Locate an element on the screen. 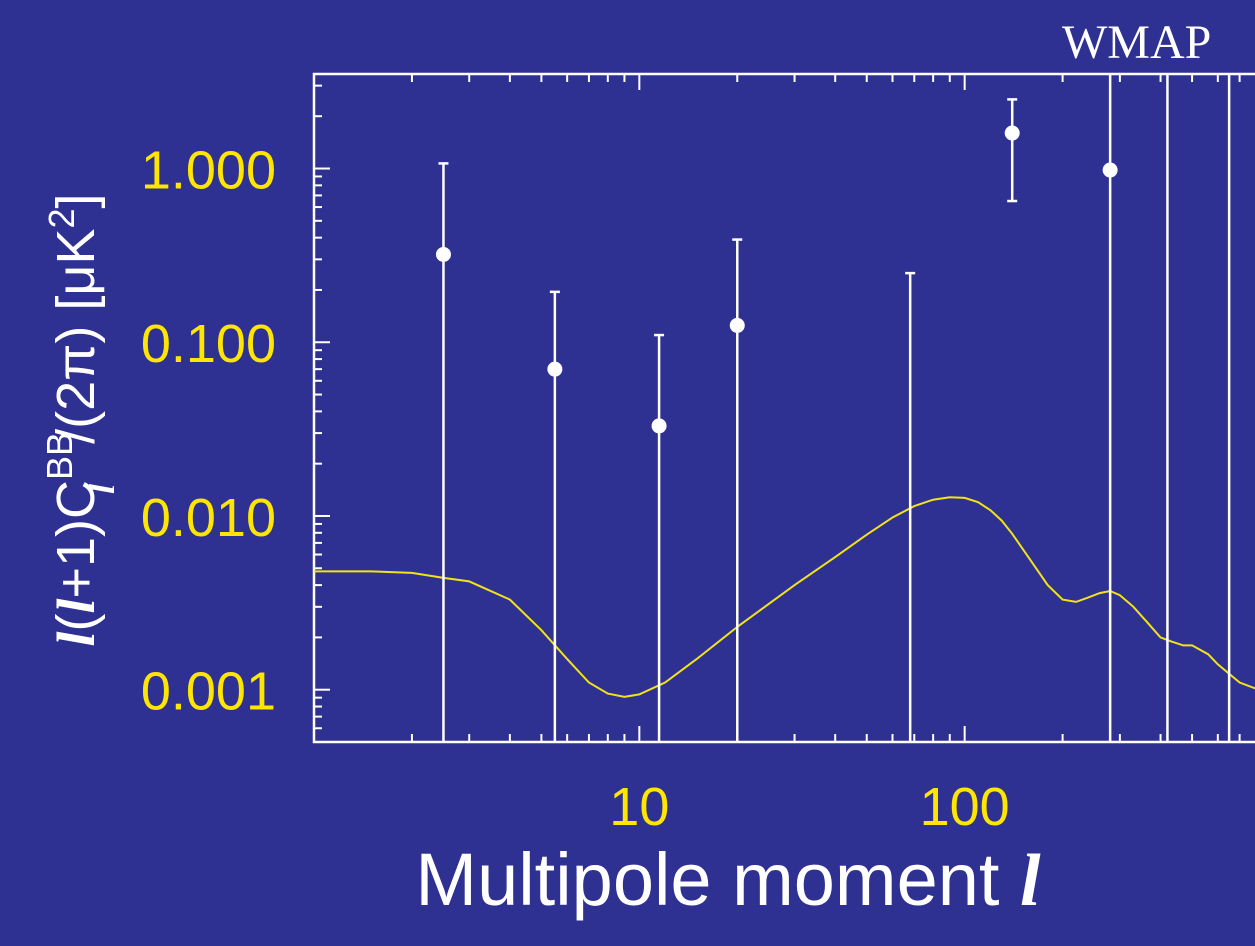  x-tick-label: 10 is located at coordinates (639, 807).